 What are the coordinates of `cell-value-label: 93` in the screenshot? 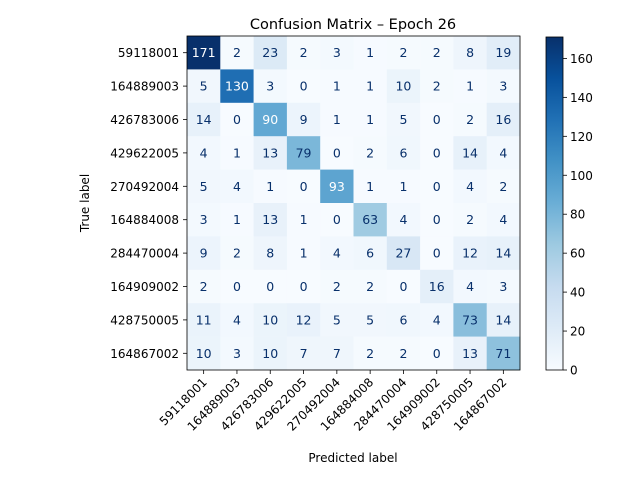 It's located at (337, 186).